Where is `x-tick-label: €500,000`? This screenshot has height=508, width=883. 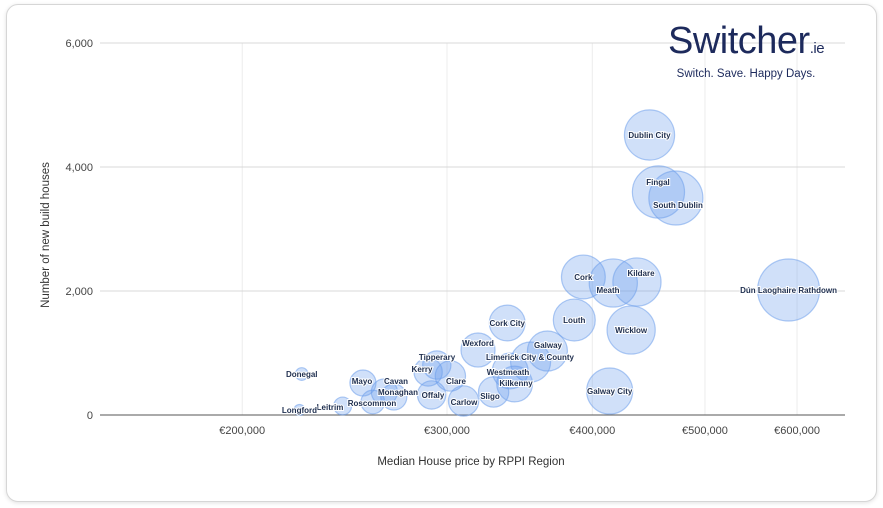
x-tick-label: €500,000 is located at coordinates (705, 431).